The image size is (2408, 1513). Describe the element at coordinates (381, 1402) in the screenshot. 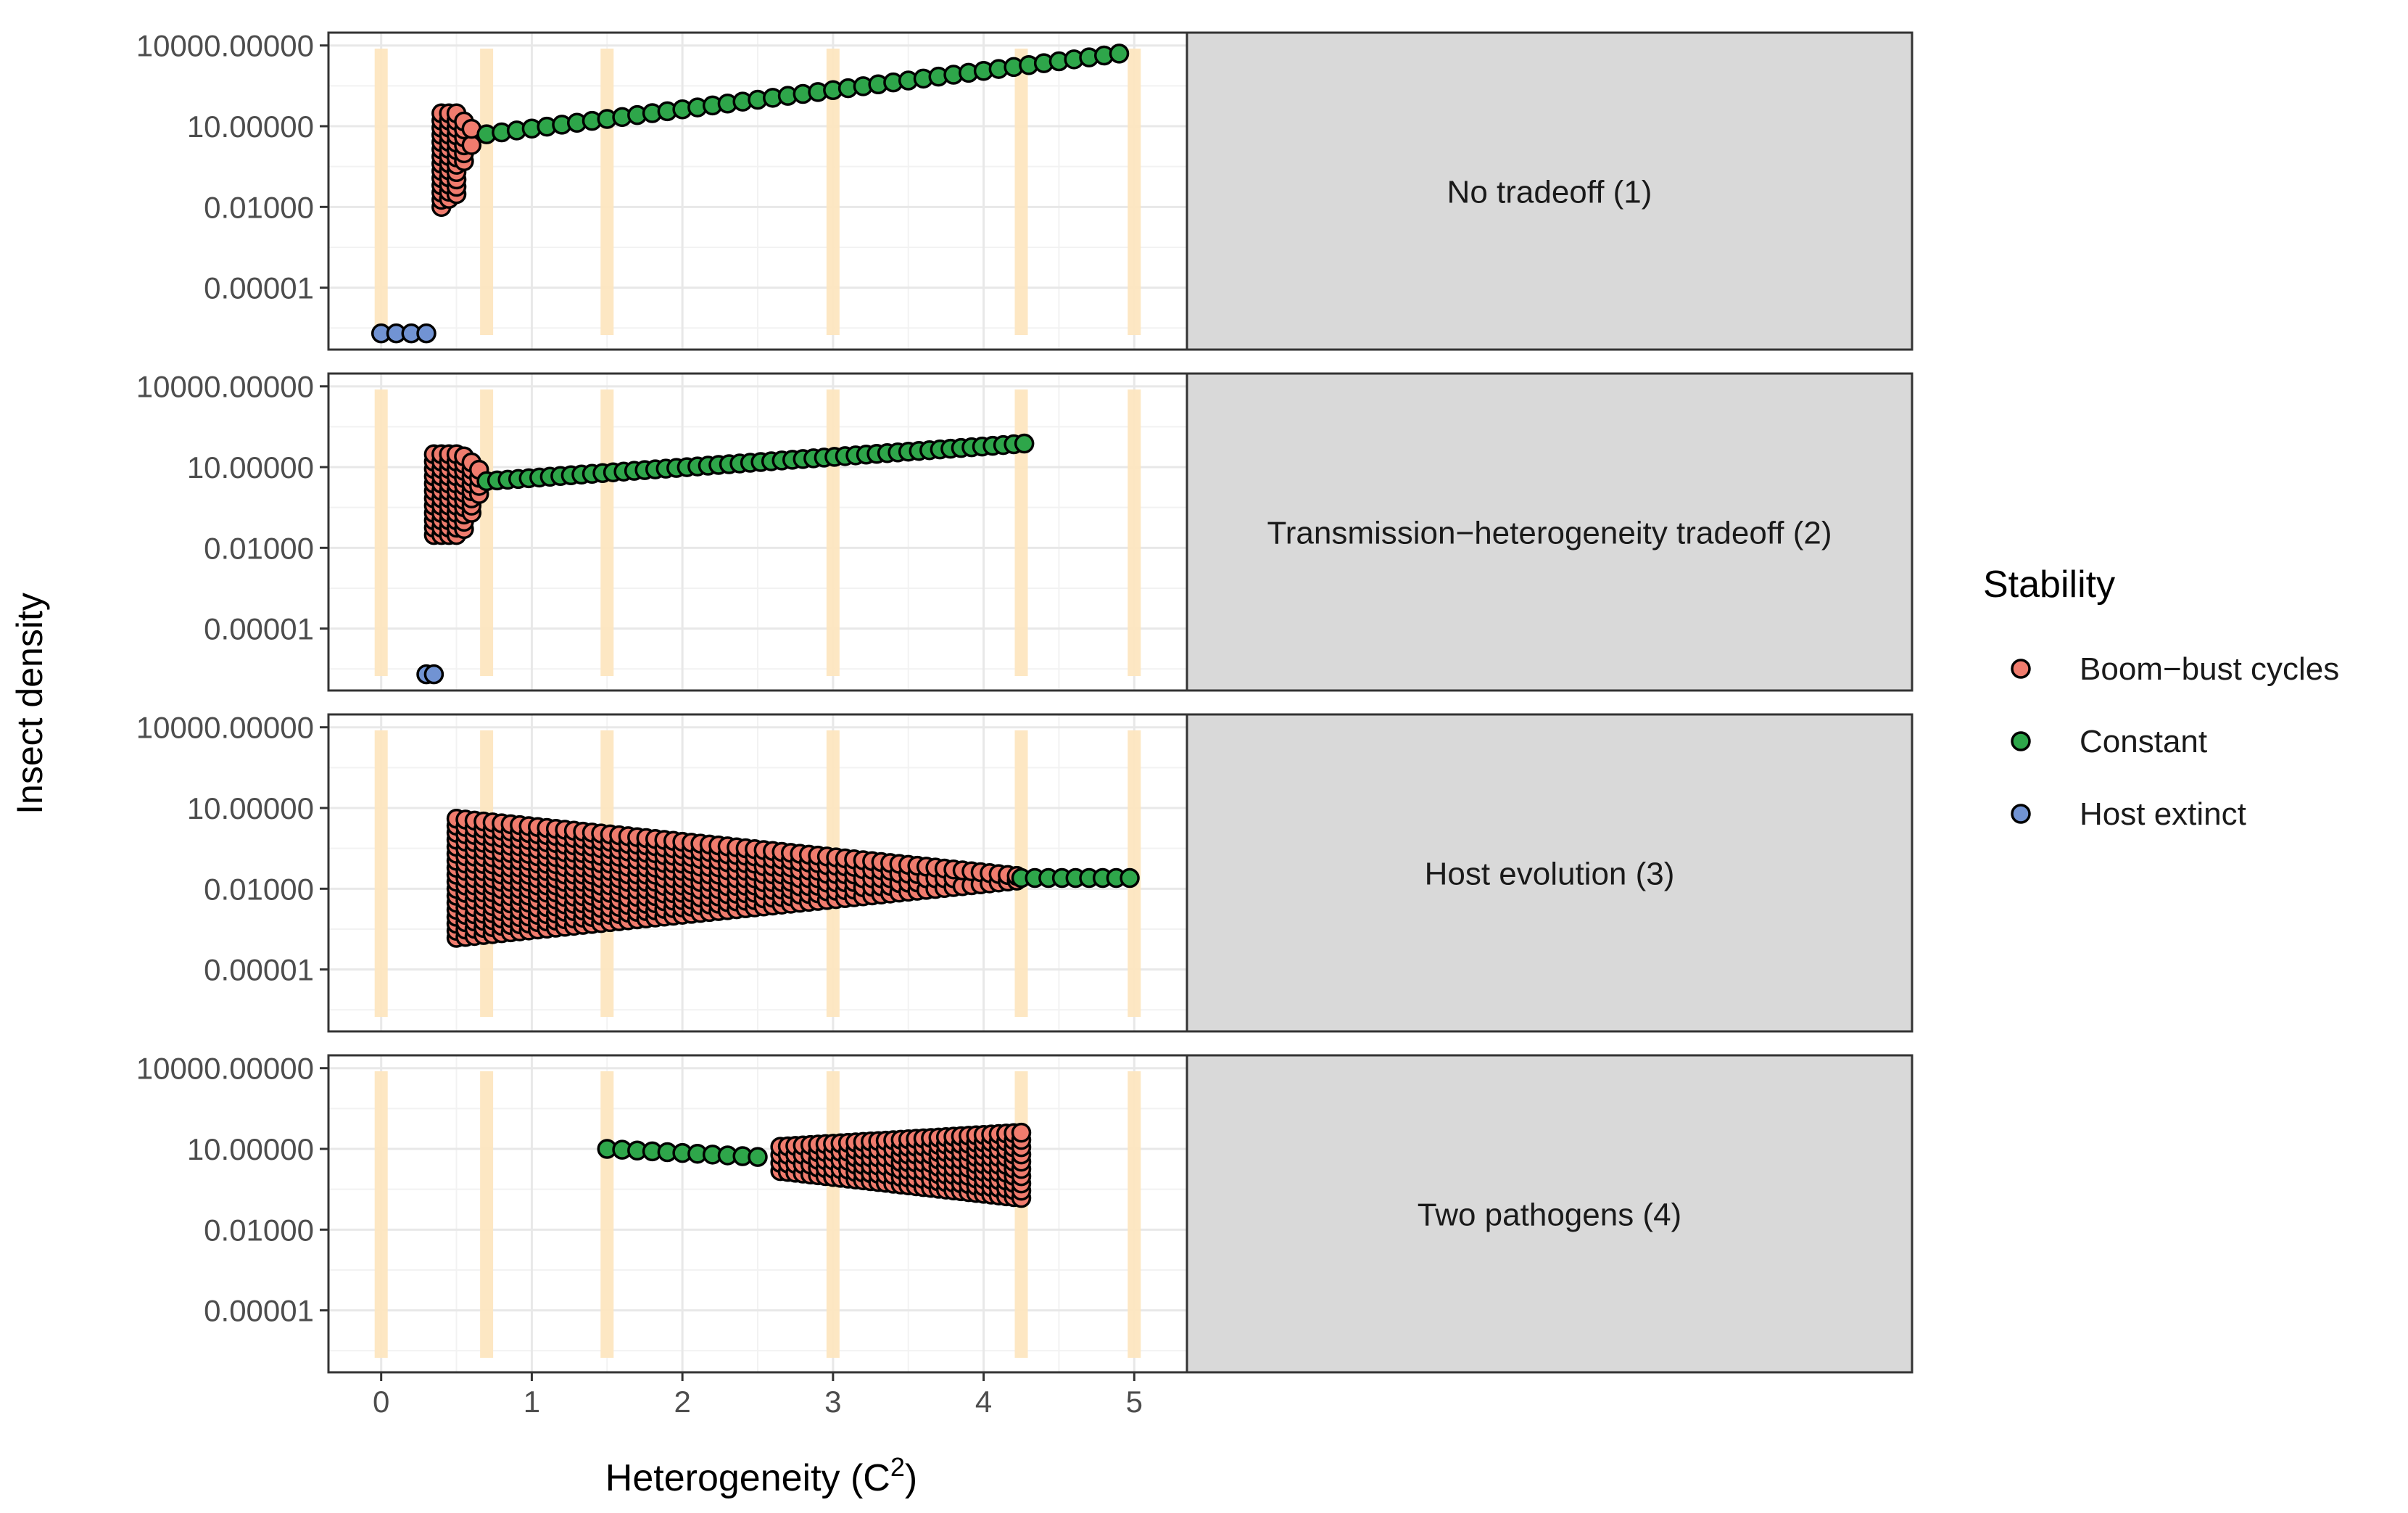

I see `x-tick-label: 0` at that location.